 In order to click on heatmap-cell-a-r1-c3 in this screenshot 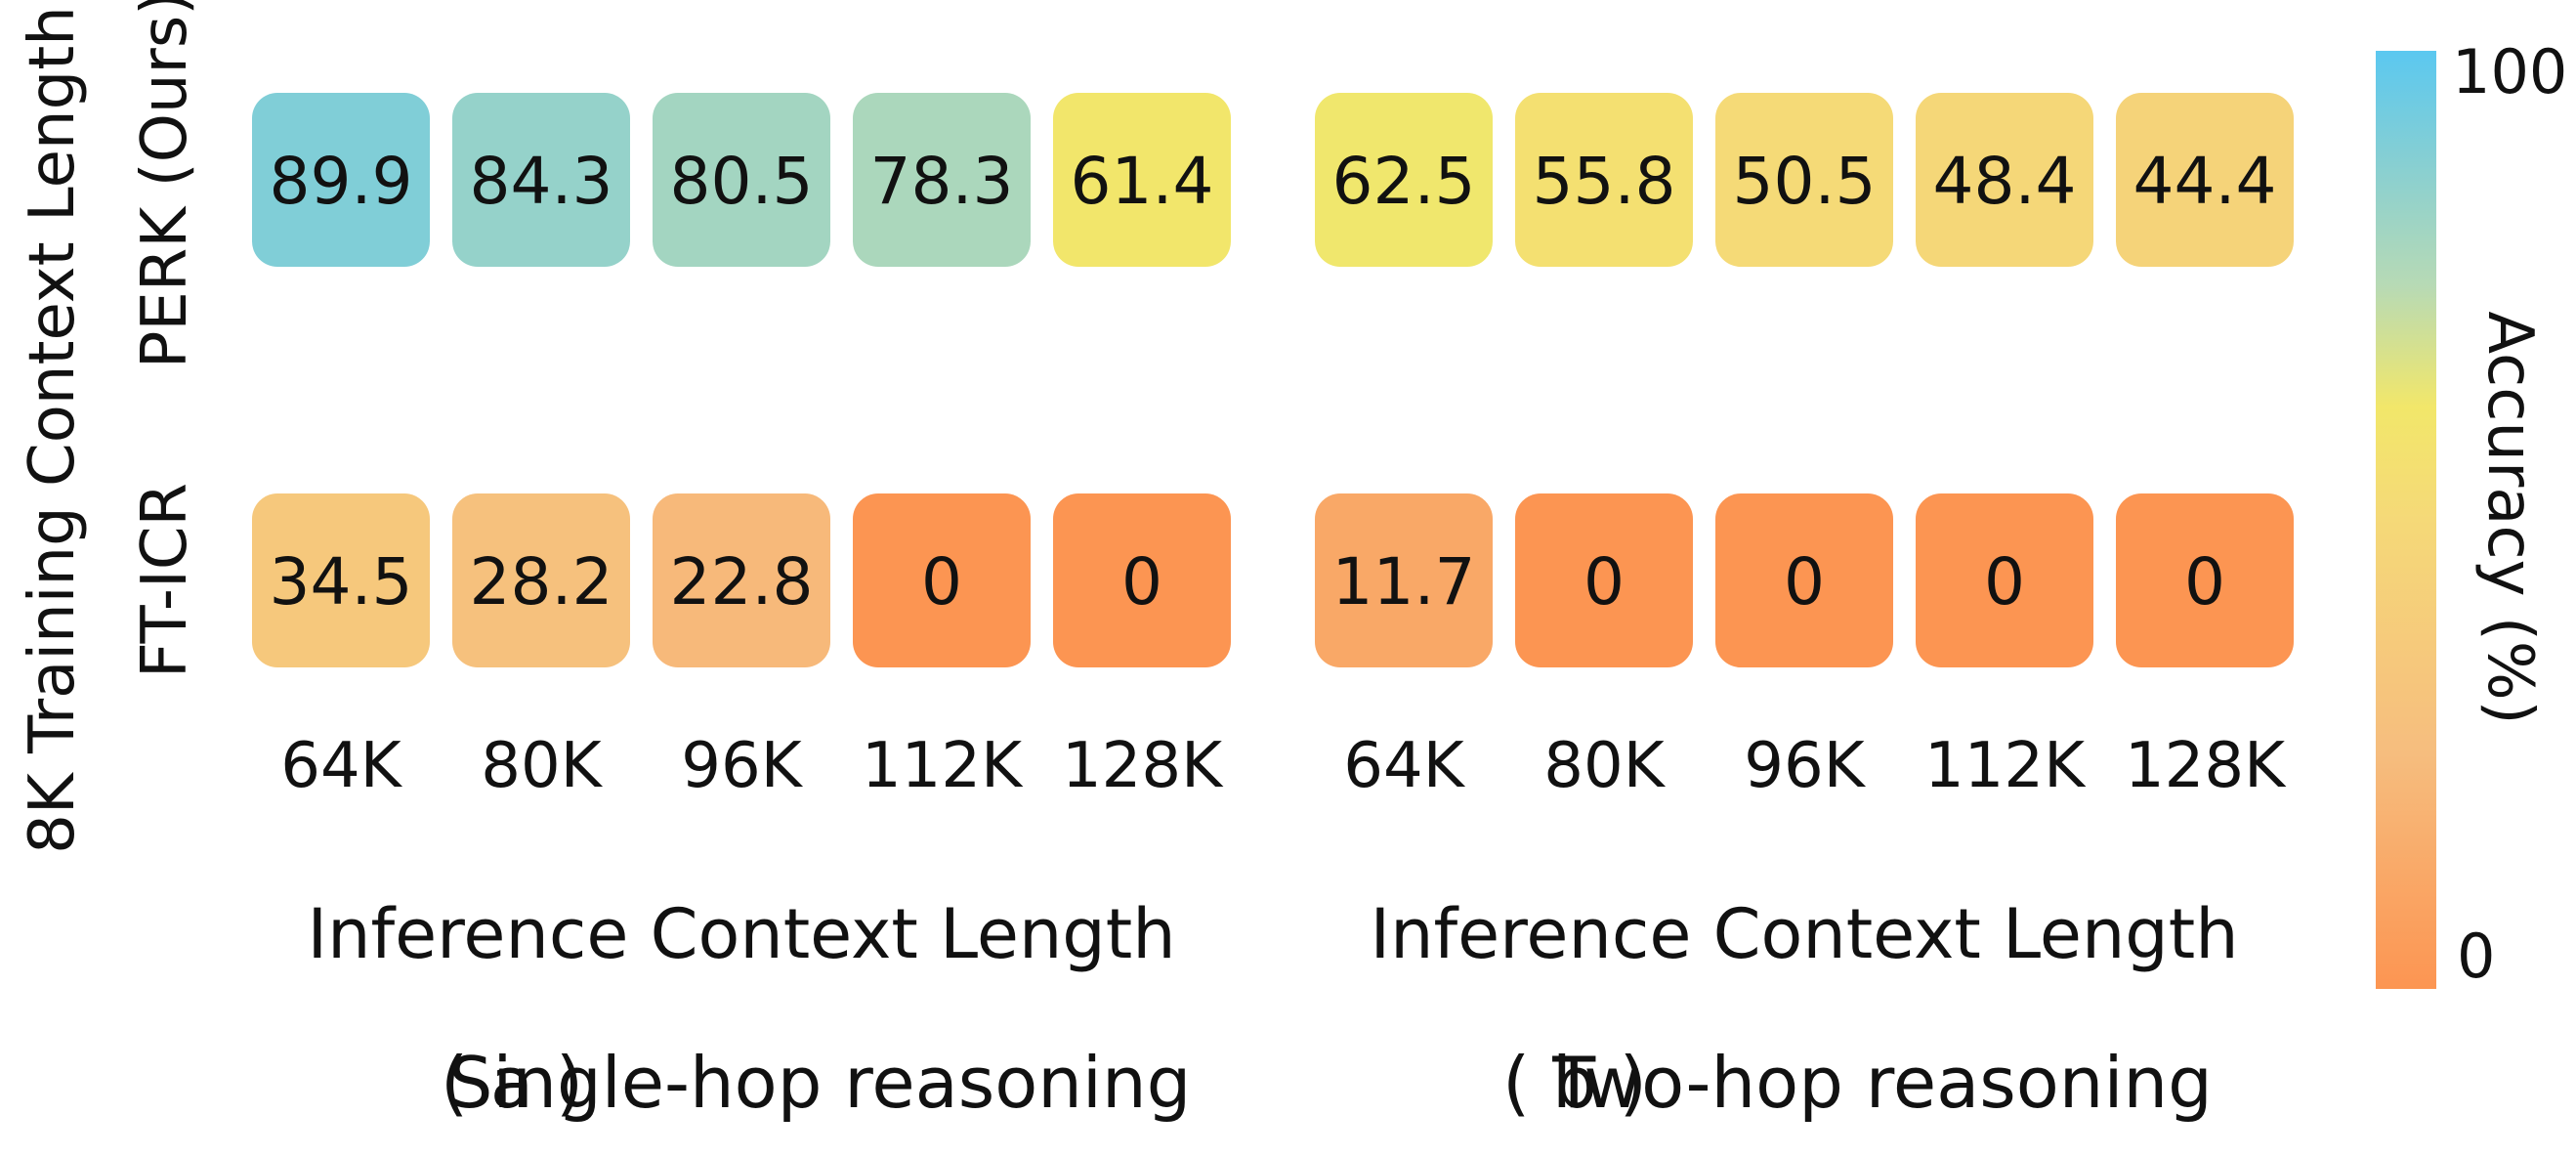, I will do `click(942, 580)`.